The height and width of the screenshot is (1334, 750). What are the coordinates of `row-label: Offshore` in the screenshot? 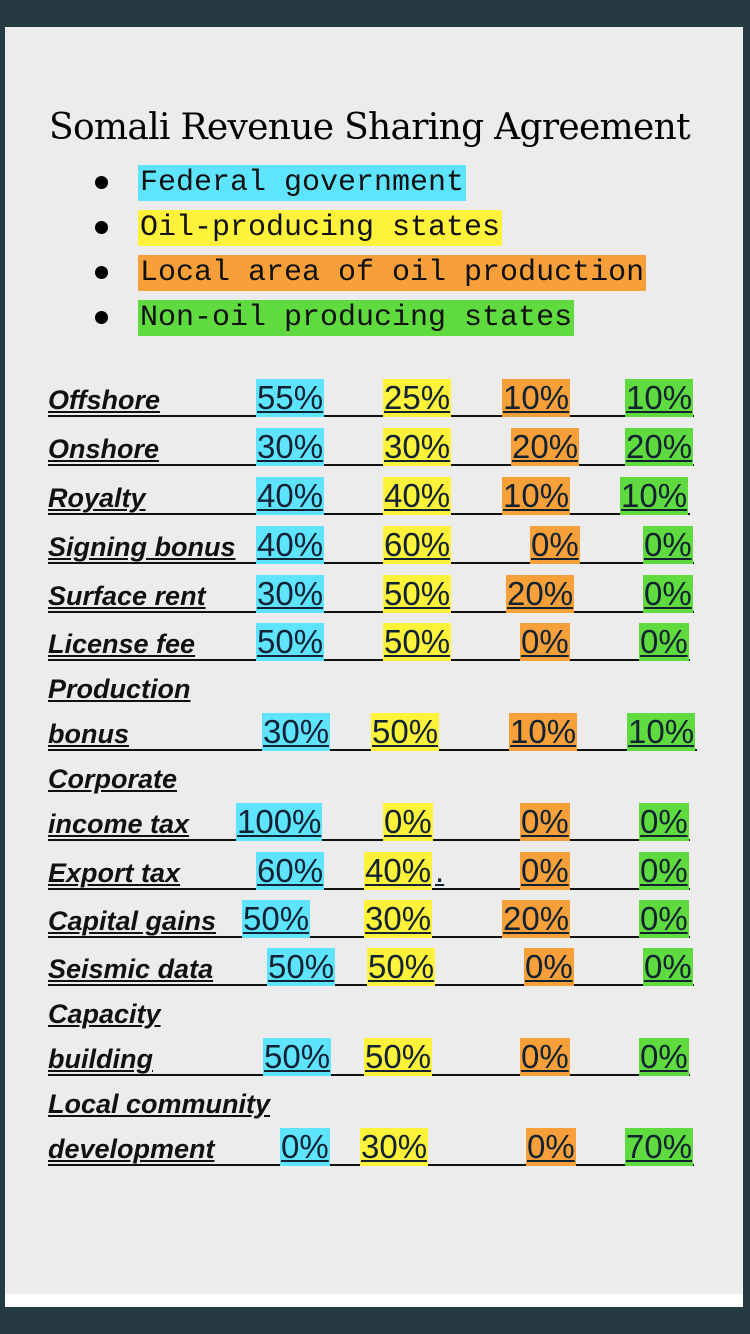 It's located at (104, 400).